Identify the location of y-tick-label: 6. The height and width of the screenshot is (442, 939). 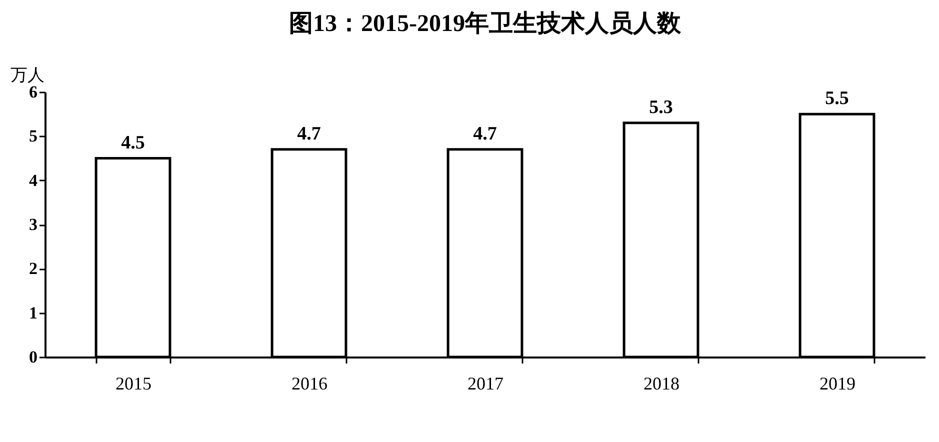
(33, 92).